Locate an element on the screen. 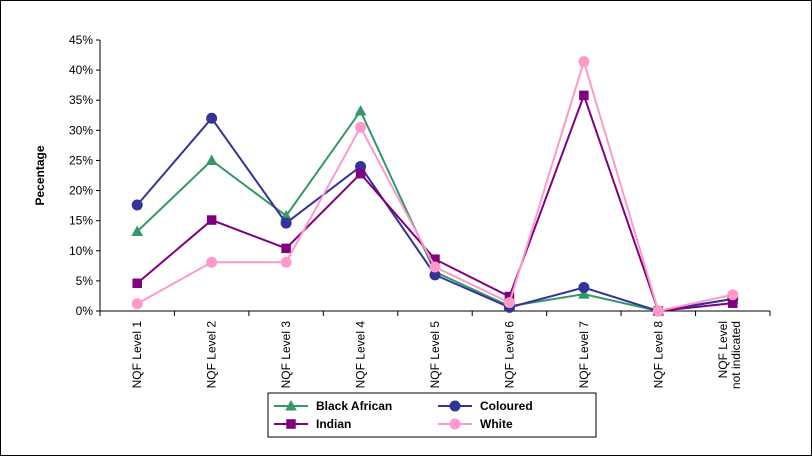 The width and height of the screenshot is (812, 456). y-tick-label: 30% is located at coordinates (81, 130).